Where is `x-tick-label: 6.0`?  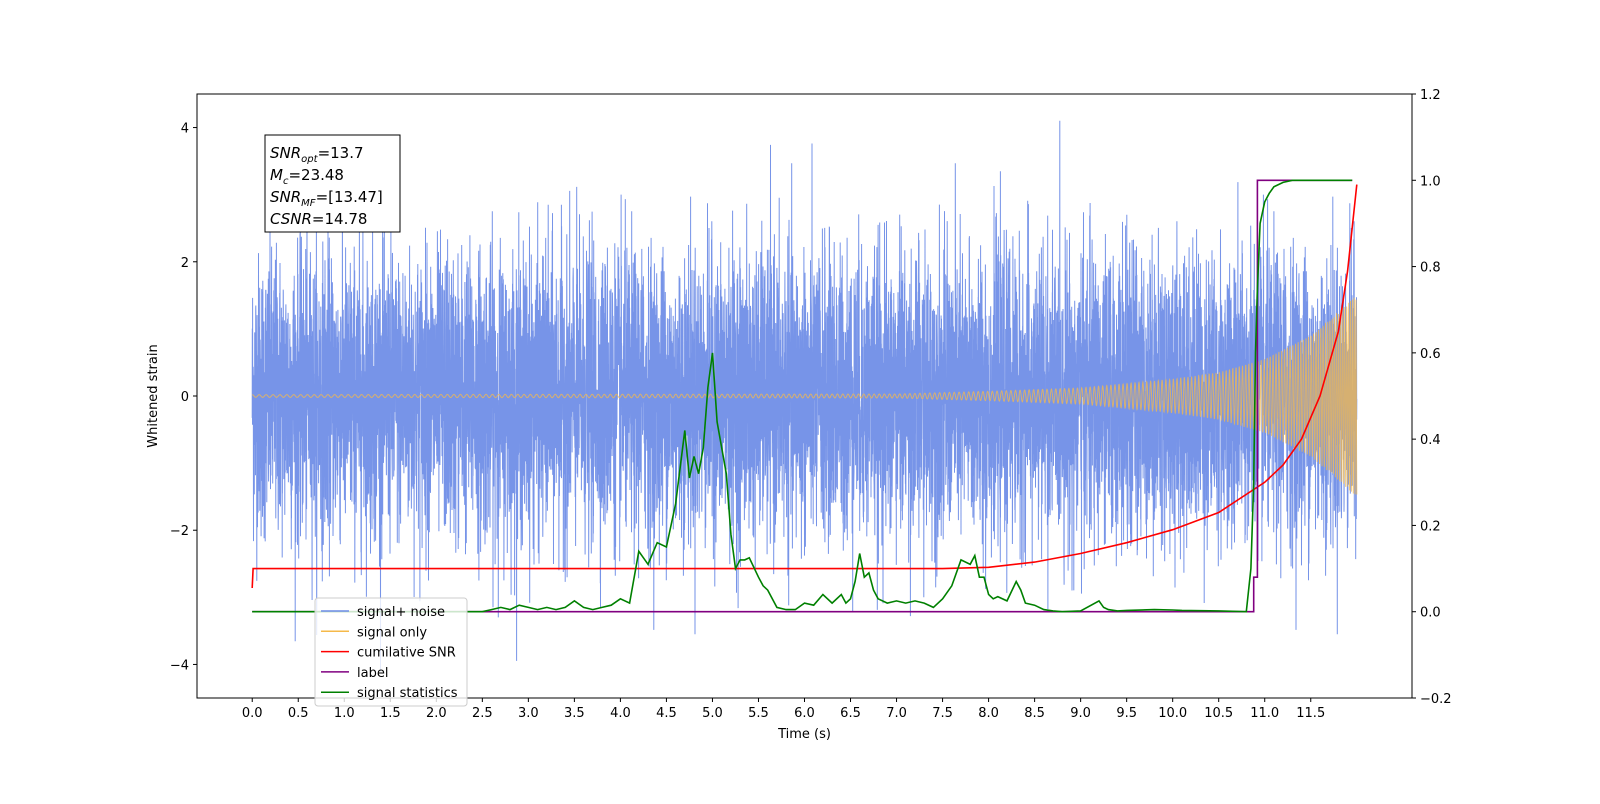 x-tick-label: 6.0 is located at coordinates (804, 713).